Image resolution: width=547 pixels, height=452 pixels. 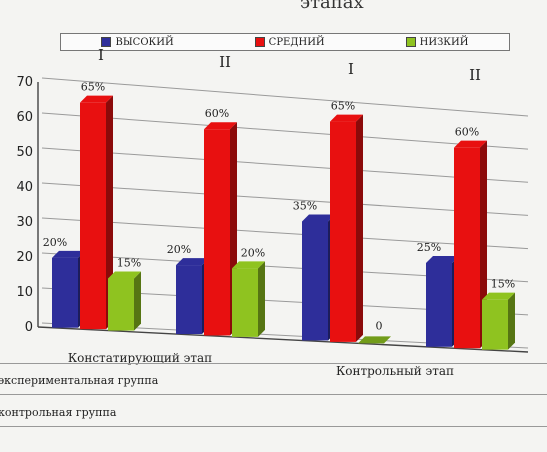 What do you see at coordinates (395, 371) in the screenshot?
I see `stage-label: Контрольный этап` at bounding box center [395, 371].